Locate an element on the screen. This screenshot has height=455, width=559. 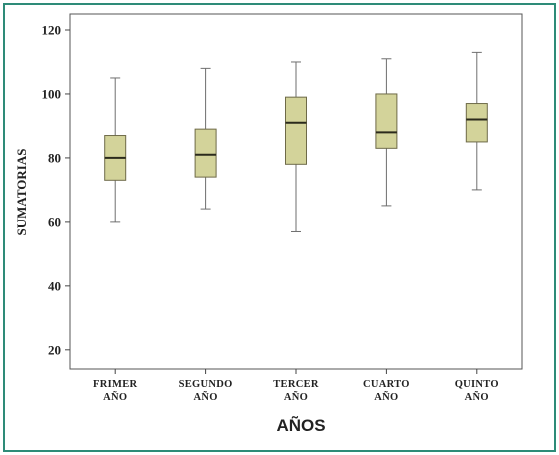
x-tick-label: TERCER is located at coordinates (296, 384).